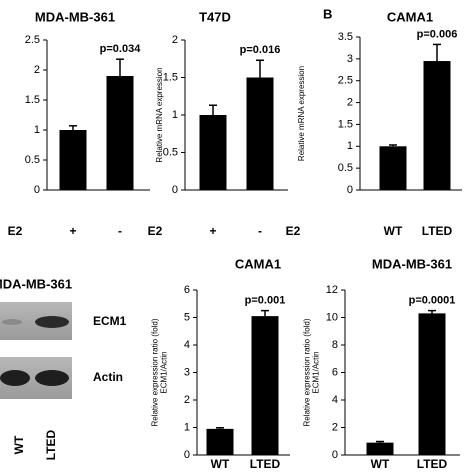 This screenshot has width=474, height=474. Describe the element at coordinates (110, 321) in the screenshot. I see `band-label: ECM1` at that location.